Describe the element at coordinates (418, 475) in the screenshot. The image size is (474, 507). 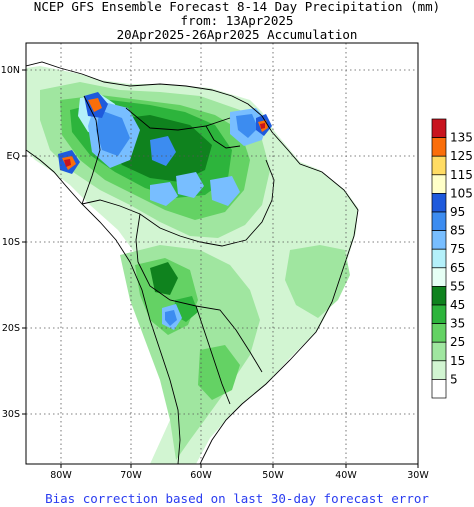
I see `lon-label-30w: 30W` at that location.